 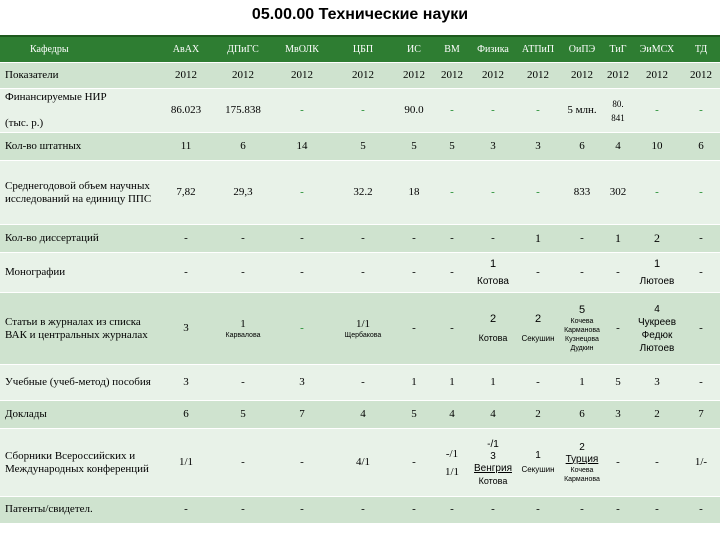 I want to click on table-cell: 1 Карвалова, so click(x=243, y=328).